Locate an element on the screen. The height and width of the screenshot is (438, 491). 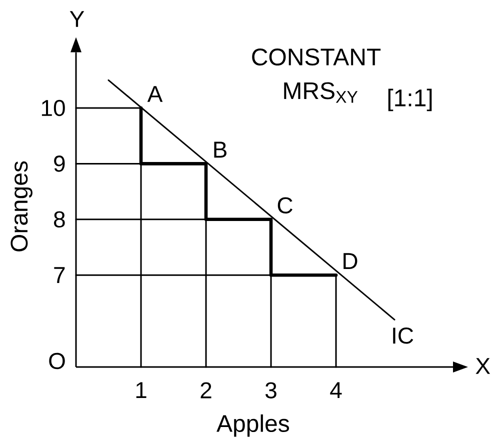
y-tick-label: 10 is located at coordinates (53, 108).